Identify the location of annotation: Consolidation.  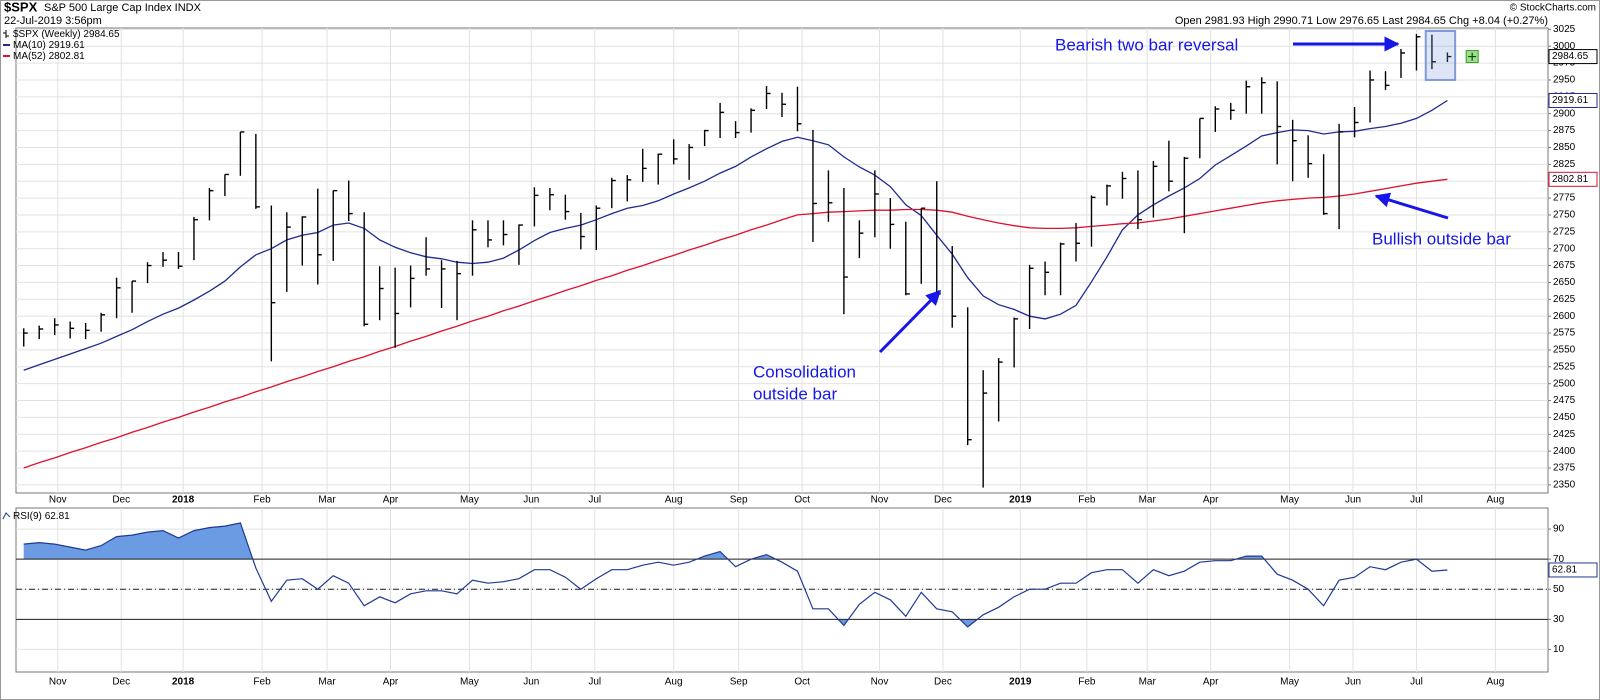
(804, 371).